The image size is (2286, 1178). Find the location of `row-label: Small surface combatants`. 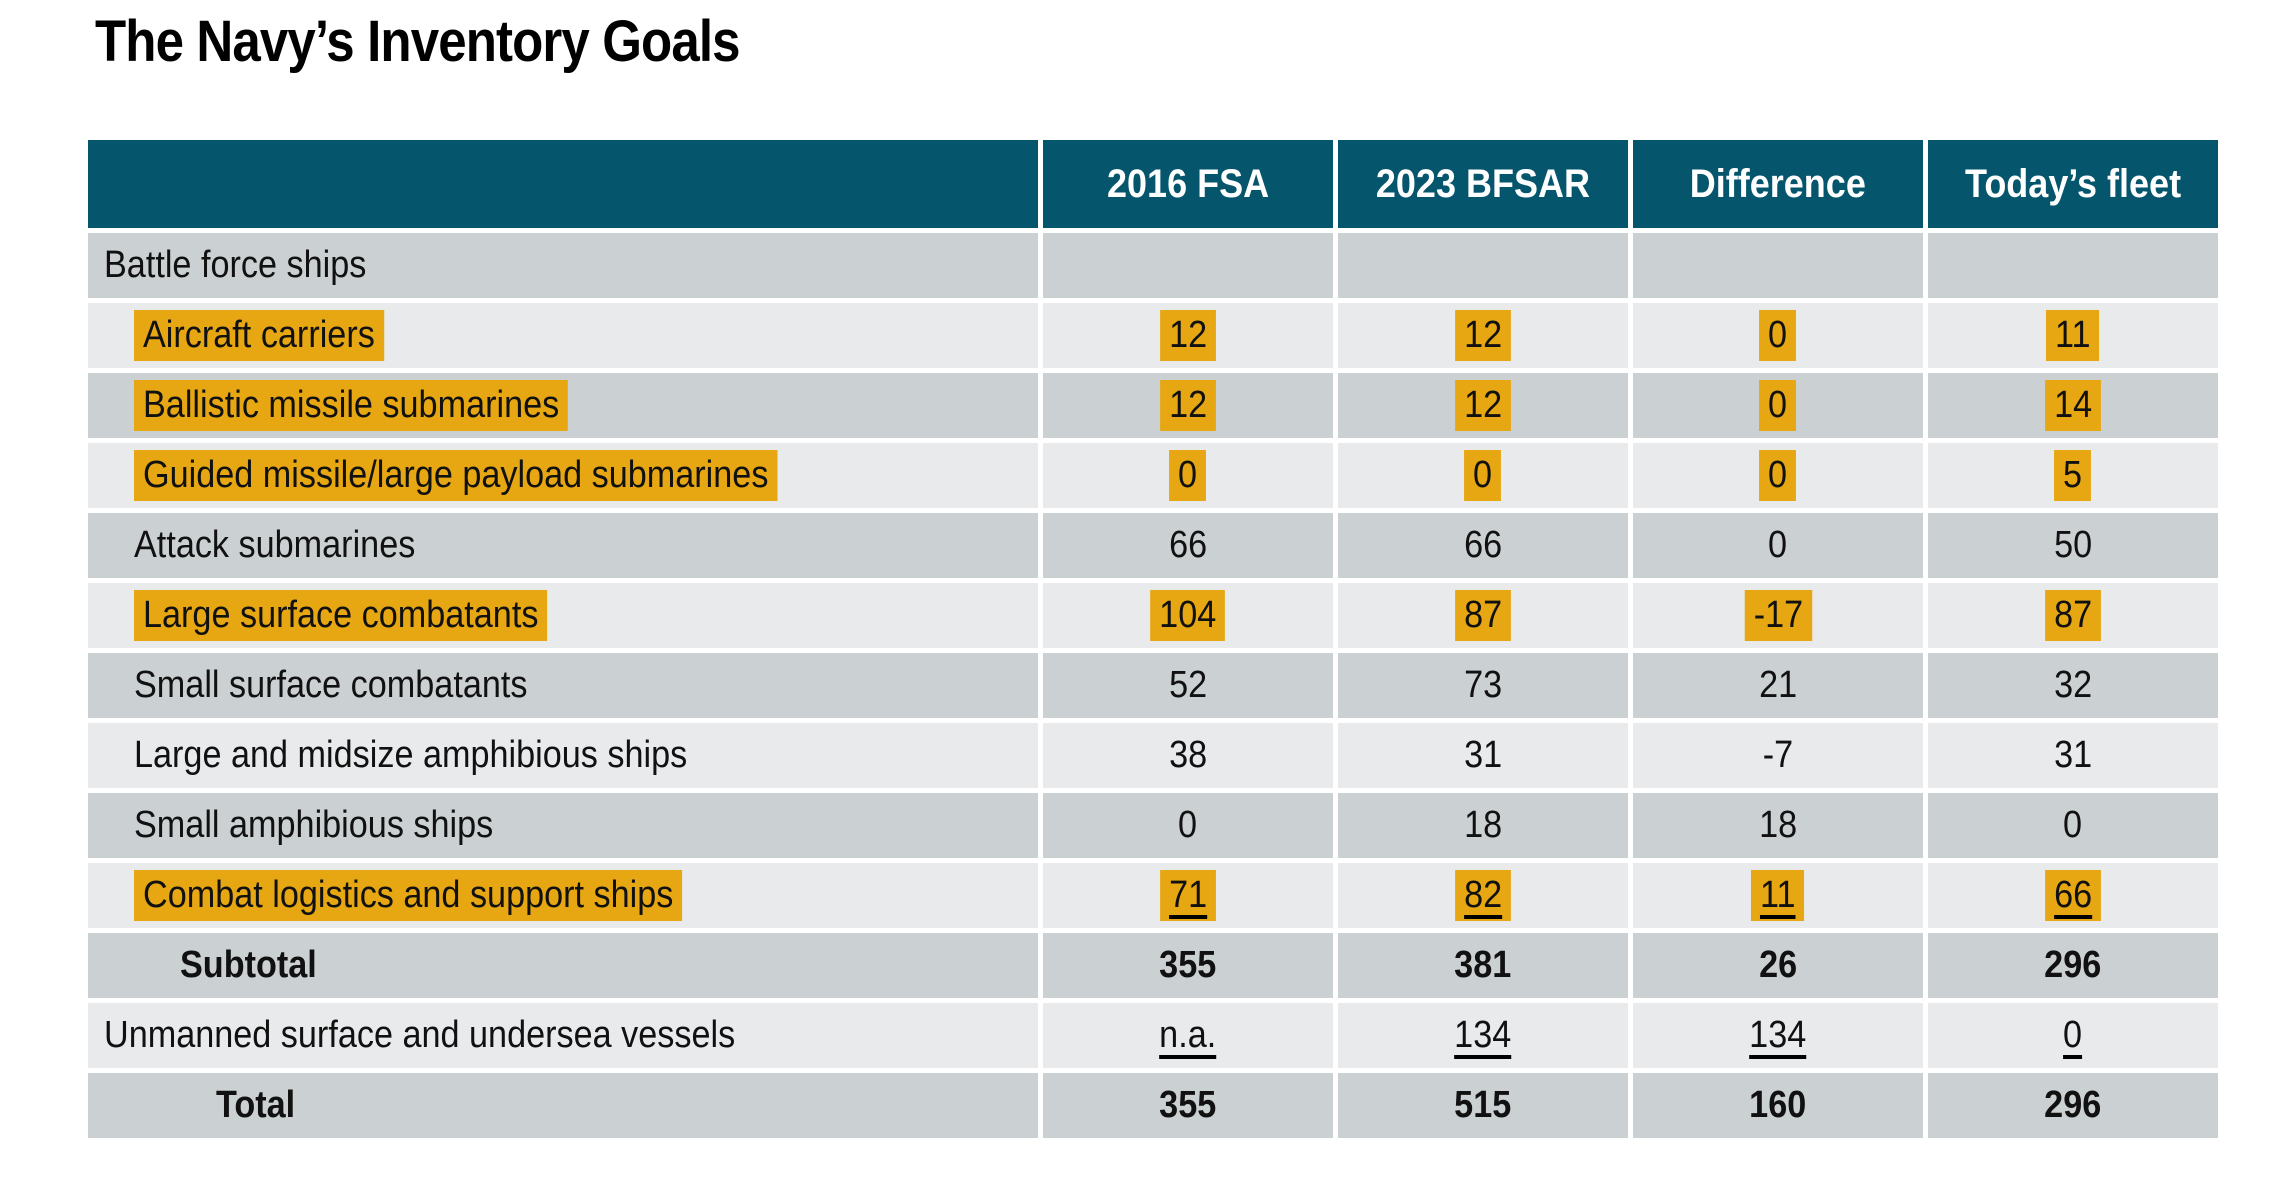

row-label: Small surface combatants is located at coordinates (563, 685).